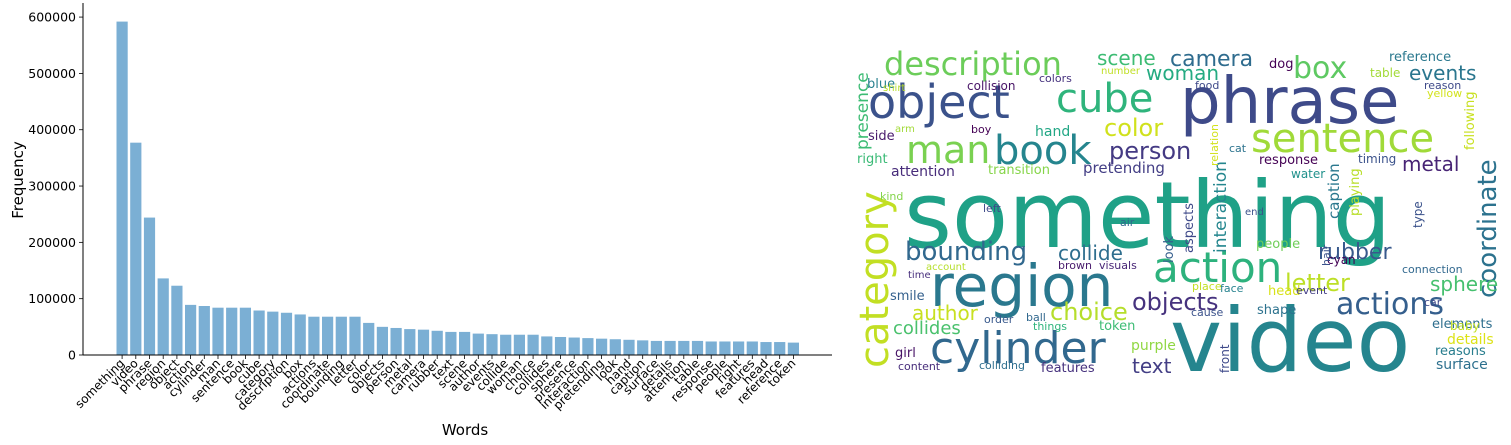 The image size is (1511, 445). What do you see at coordinates (1043, 151) in the screenshot?
I see `cloud-word-book: book` at bounding box center [1043, 151].